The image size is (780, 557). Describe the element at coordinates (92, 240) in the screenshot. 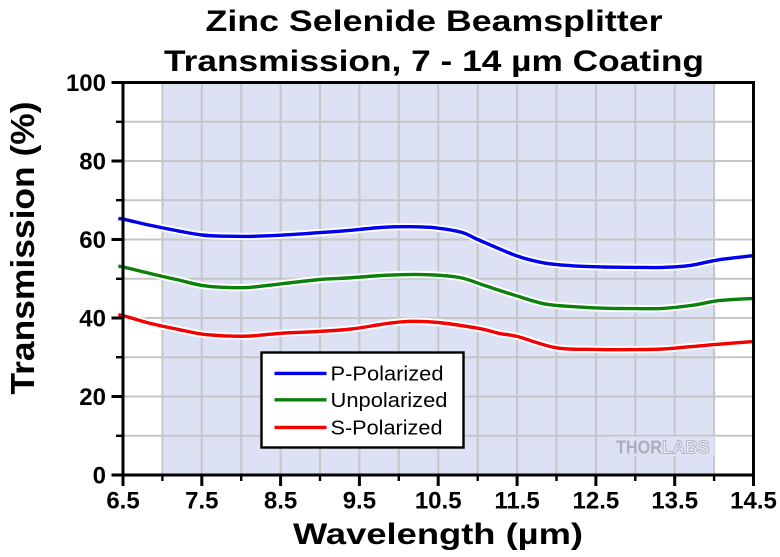

I see `svg-text: 60` at that location.